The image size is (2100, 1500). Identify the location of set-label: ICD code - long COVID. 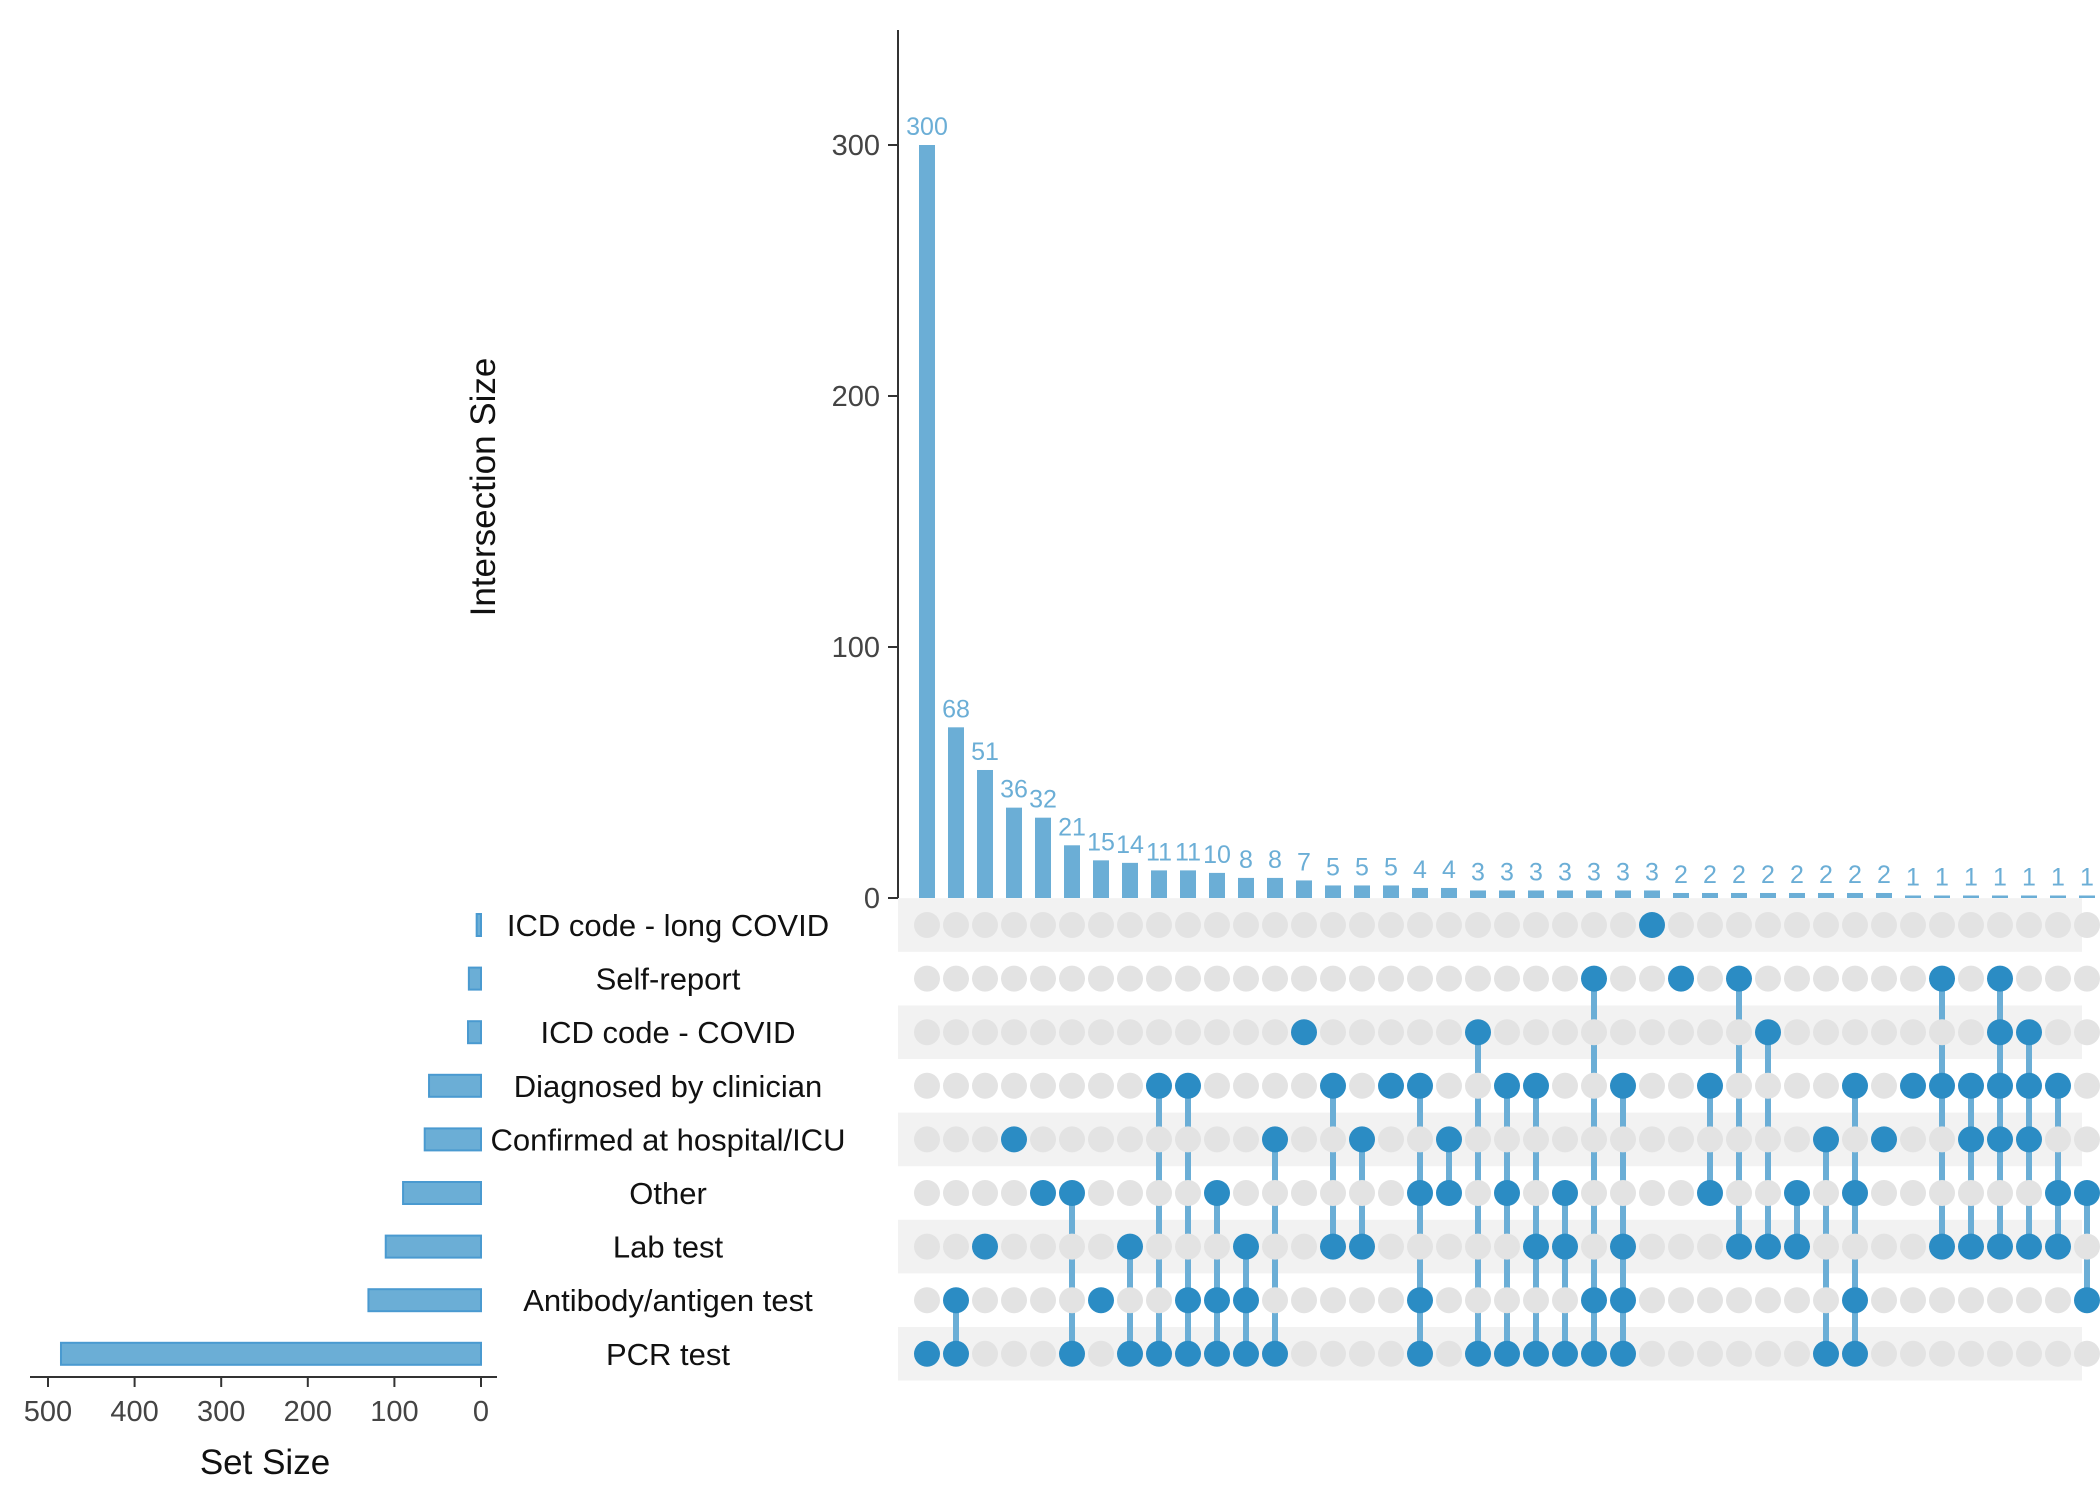
(668, 925).